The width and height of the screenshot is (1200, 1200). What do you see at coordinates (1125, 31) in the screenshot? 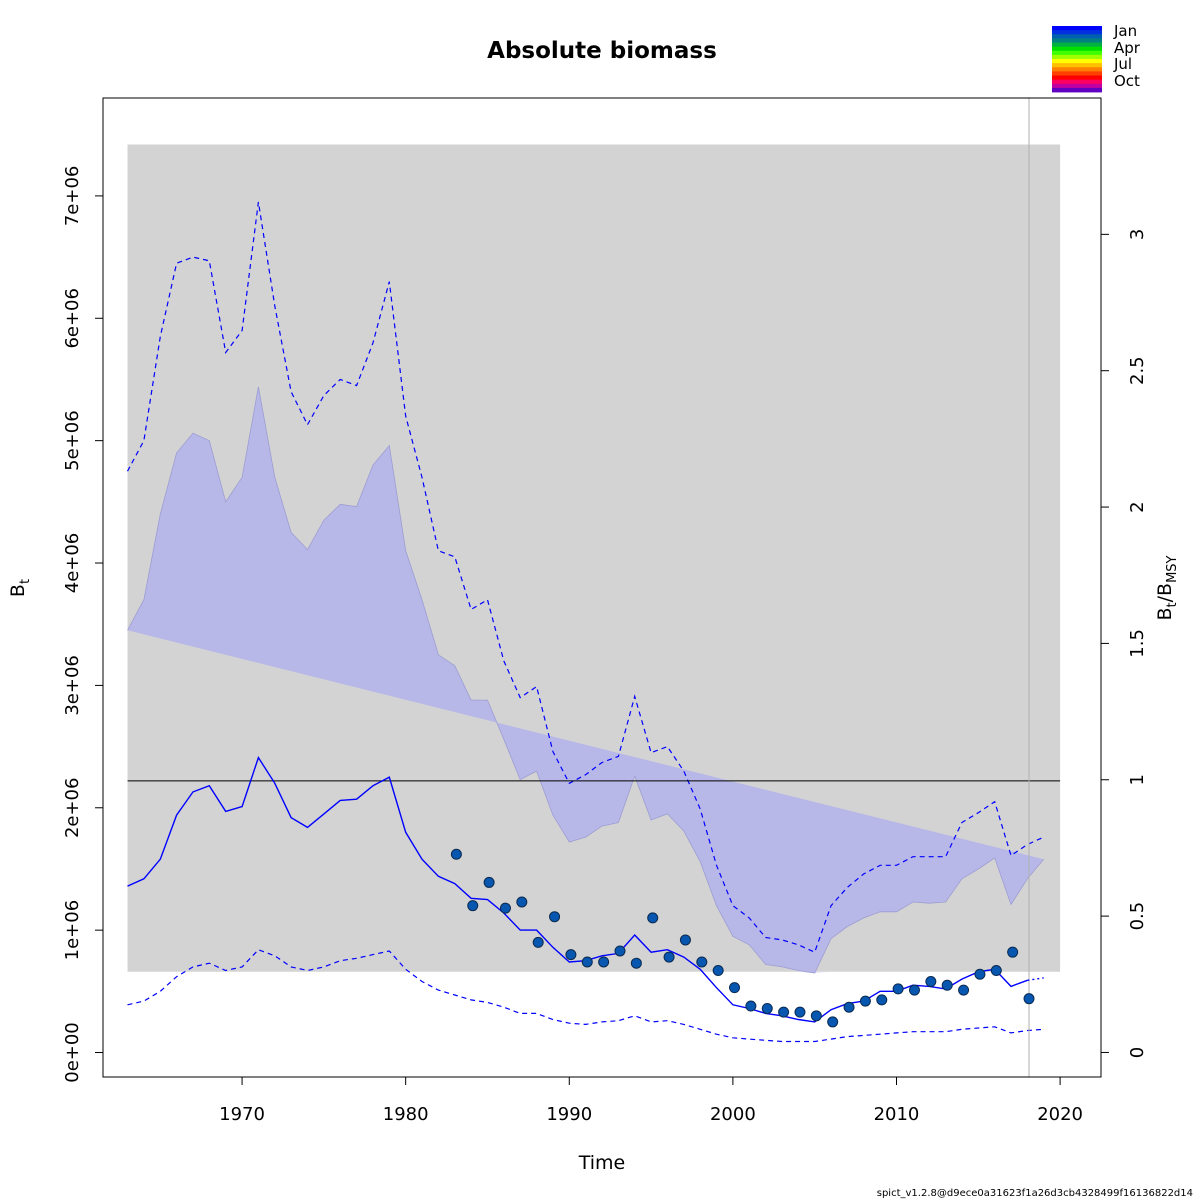
I see `legend-label-jan: Jan` at bounding box center [1125, 31].